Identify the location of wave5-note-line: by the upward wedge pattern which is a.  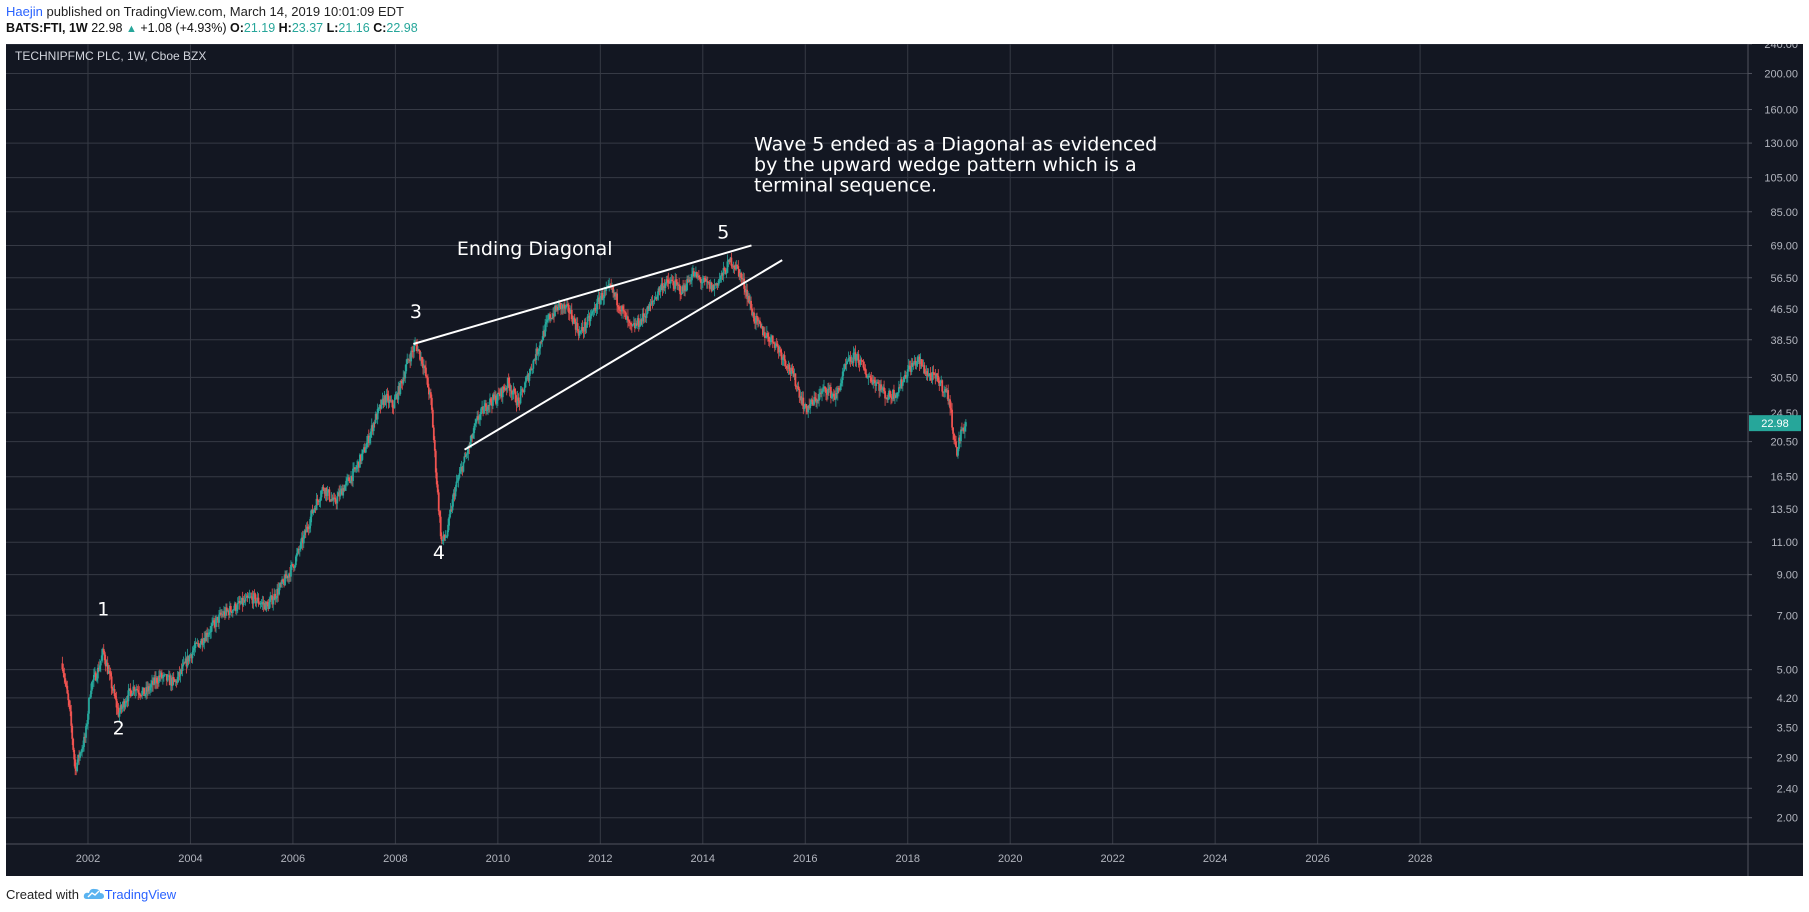
(945, 165).